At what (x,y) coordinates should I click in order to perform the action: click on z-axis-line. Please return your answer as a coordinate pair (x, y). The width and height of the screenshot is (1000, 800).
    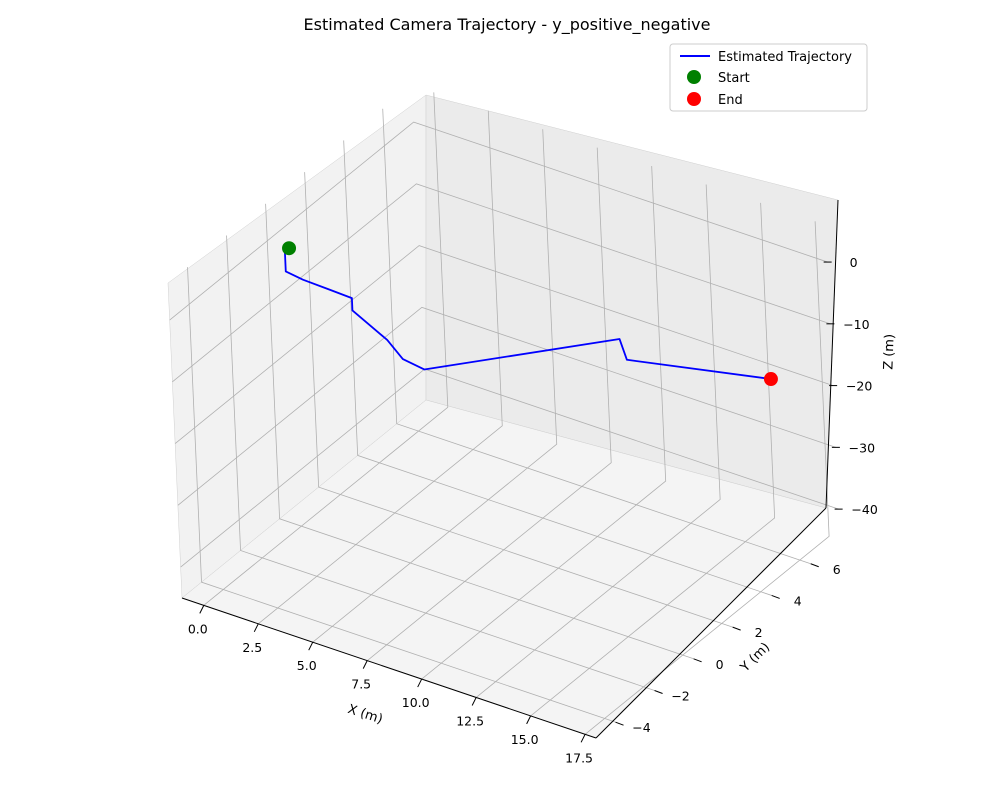
    Looking at the image, I should click on (832, 354).